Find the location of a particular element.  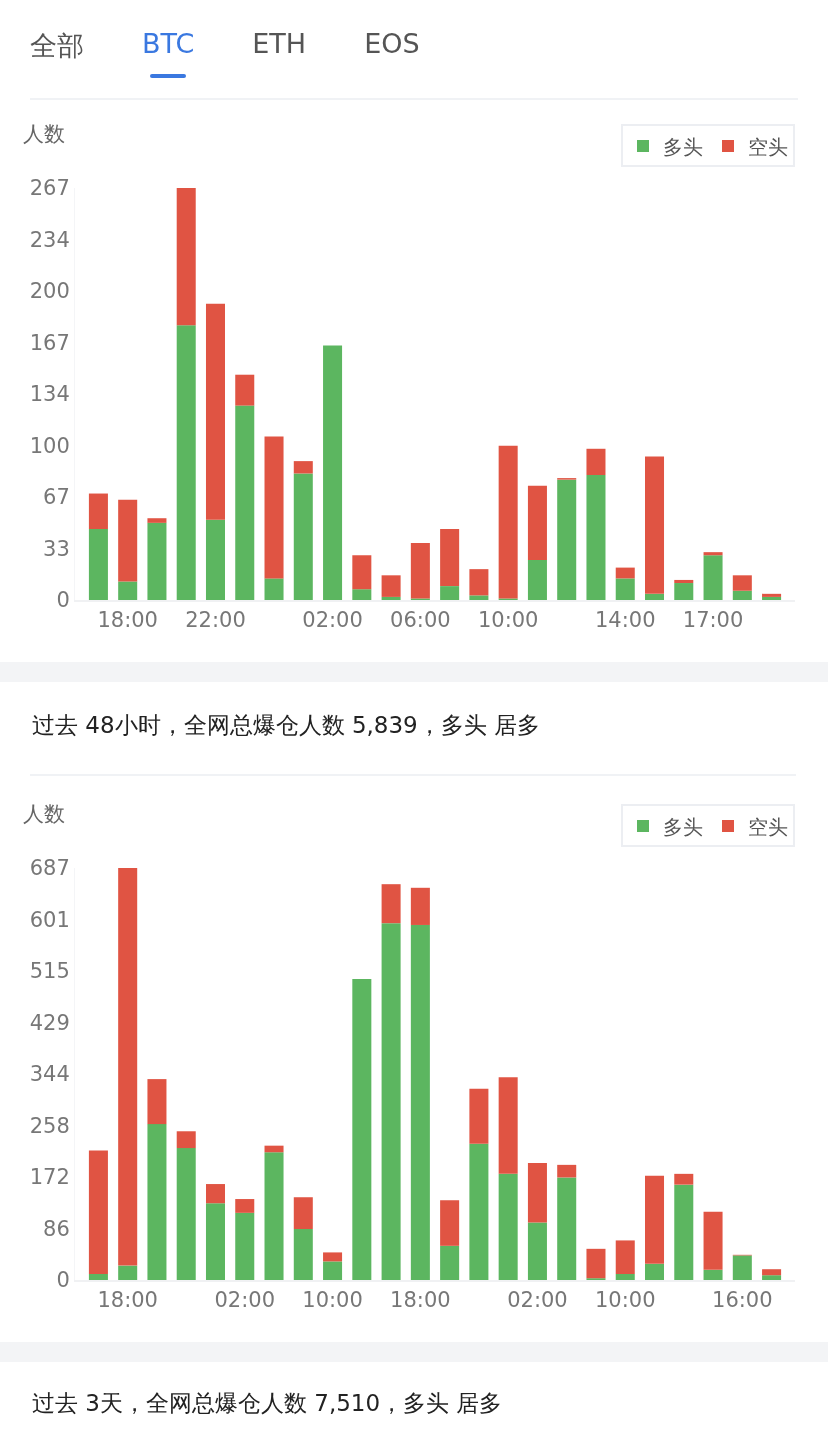

x-tick-label: 14:00 is located at coordinates (625, 620).